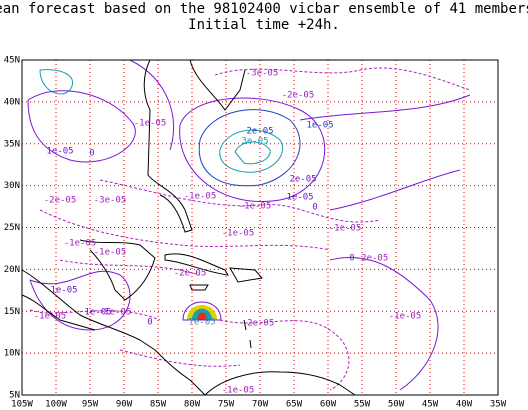  What do you see at coordinates (294, 405) in the screenshot?
I see `x-tick-label: 65W` at bounding box center [294, 405].